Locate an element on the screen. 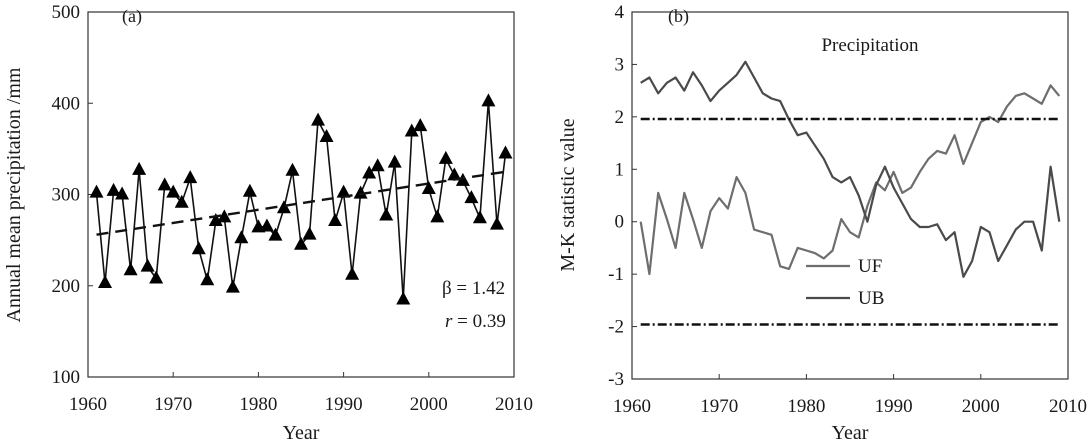  data-point-1996 is located at coordinates (394, 161).